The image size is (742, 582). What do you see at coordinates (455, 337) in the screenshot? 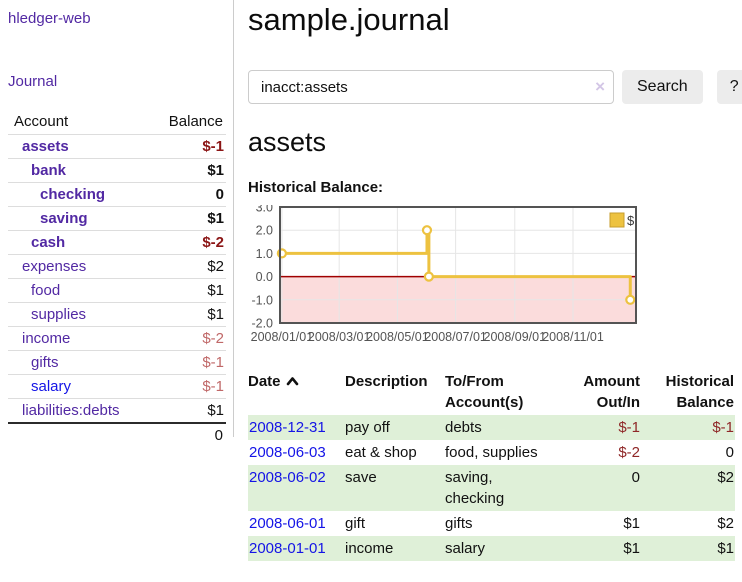
I see `x-axis-tick-label: 2008/07/01` at bounding box center [455, 337].